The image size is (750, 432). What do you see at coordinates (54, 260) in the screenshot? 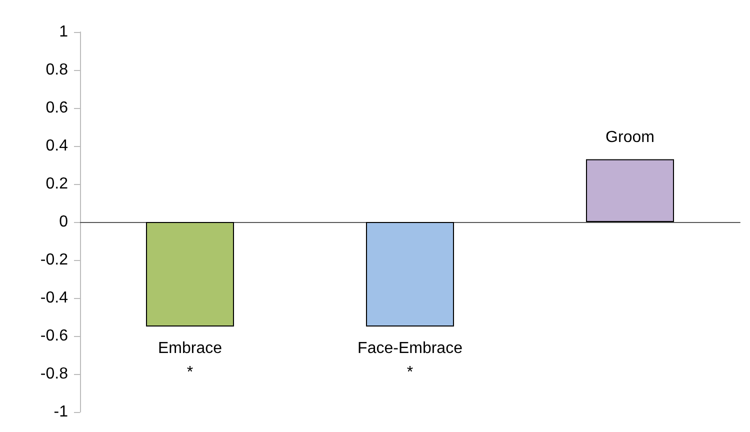
I see `y-tick-label: -0.2` at bounding box center [54, 260].